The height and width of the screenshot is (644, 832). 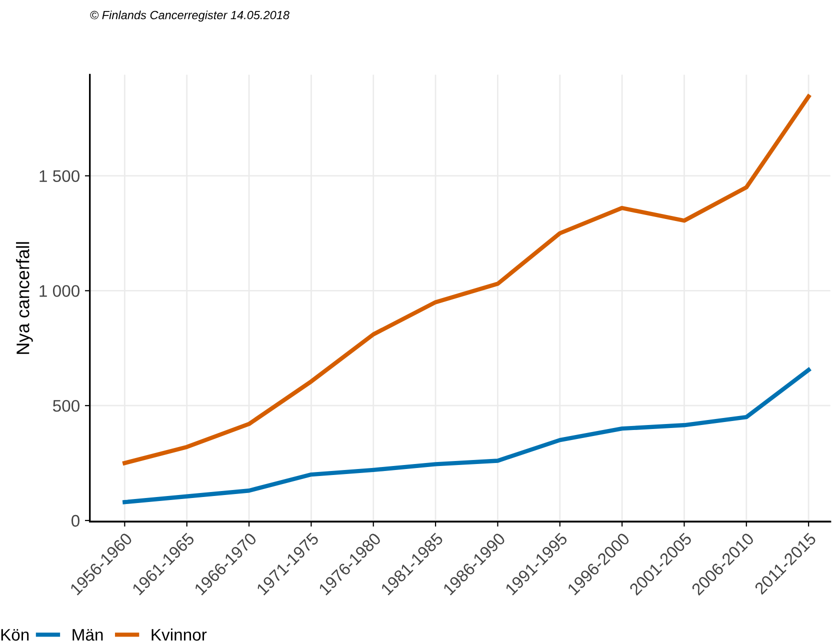 What do you see at coordinates (190, 16) in the screenshot?
I see `text: © Finlands Cancerregister 14.05.2018` at bounding box center [190, 16].